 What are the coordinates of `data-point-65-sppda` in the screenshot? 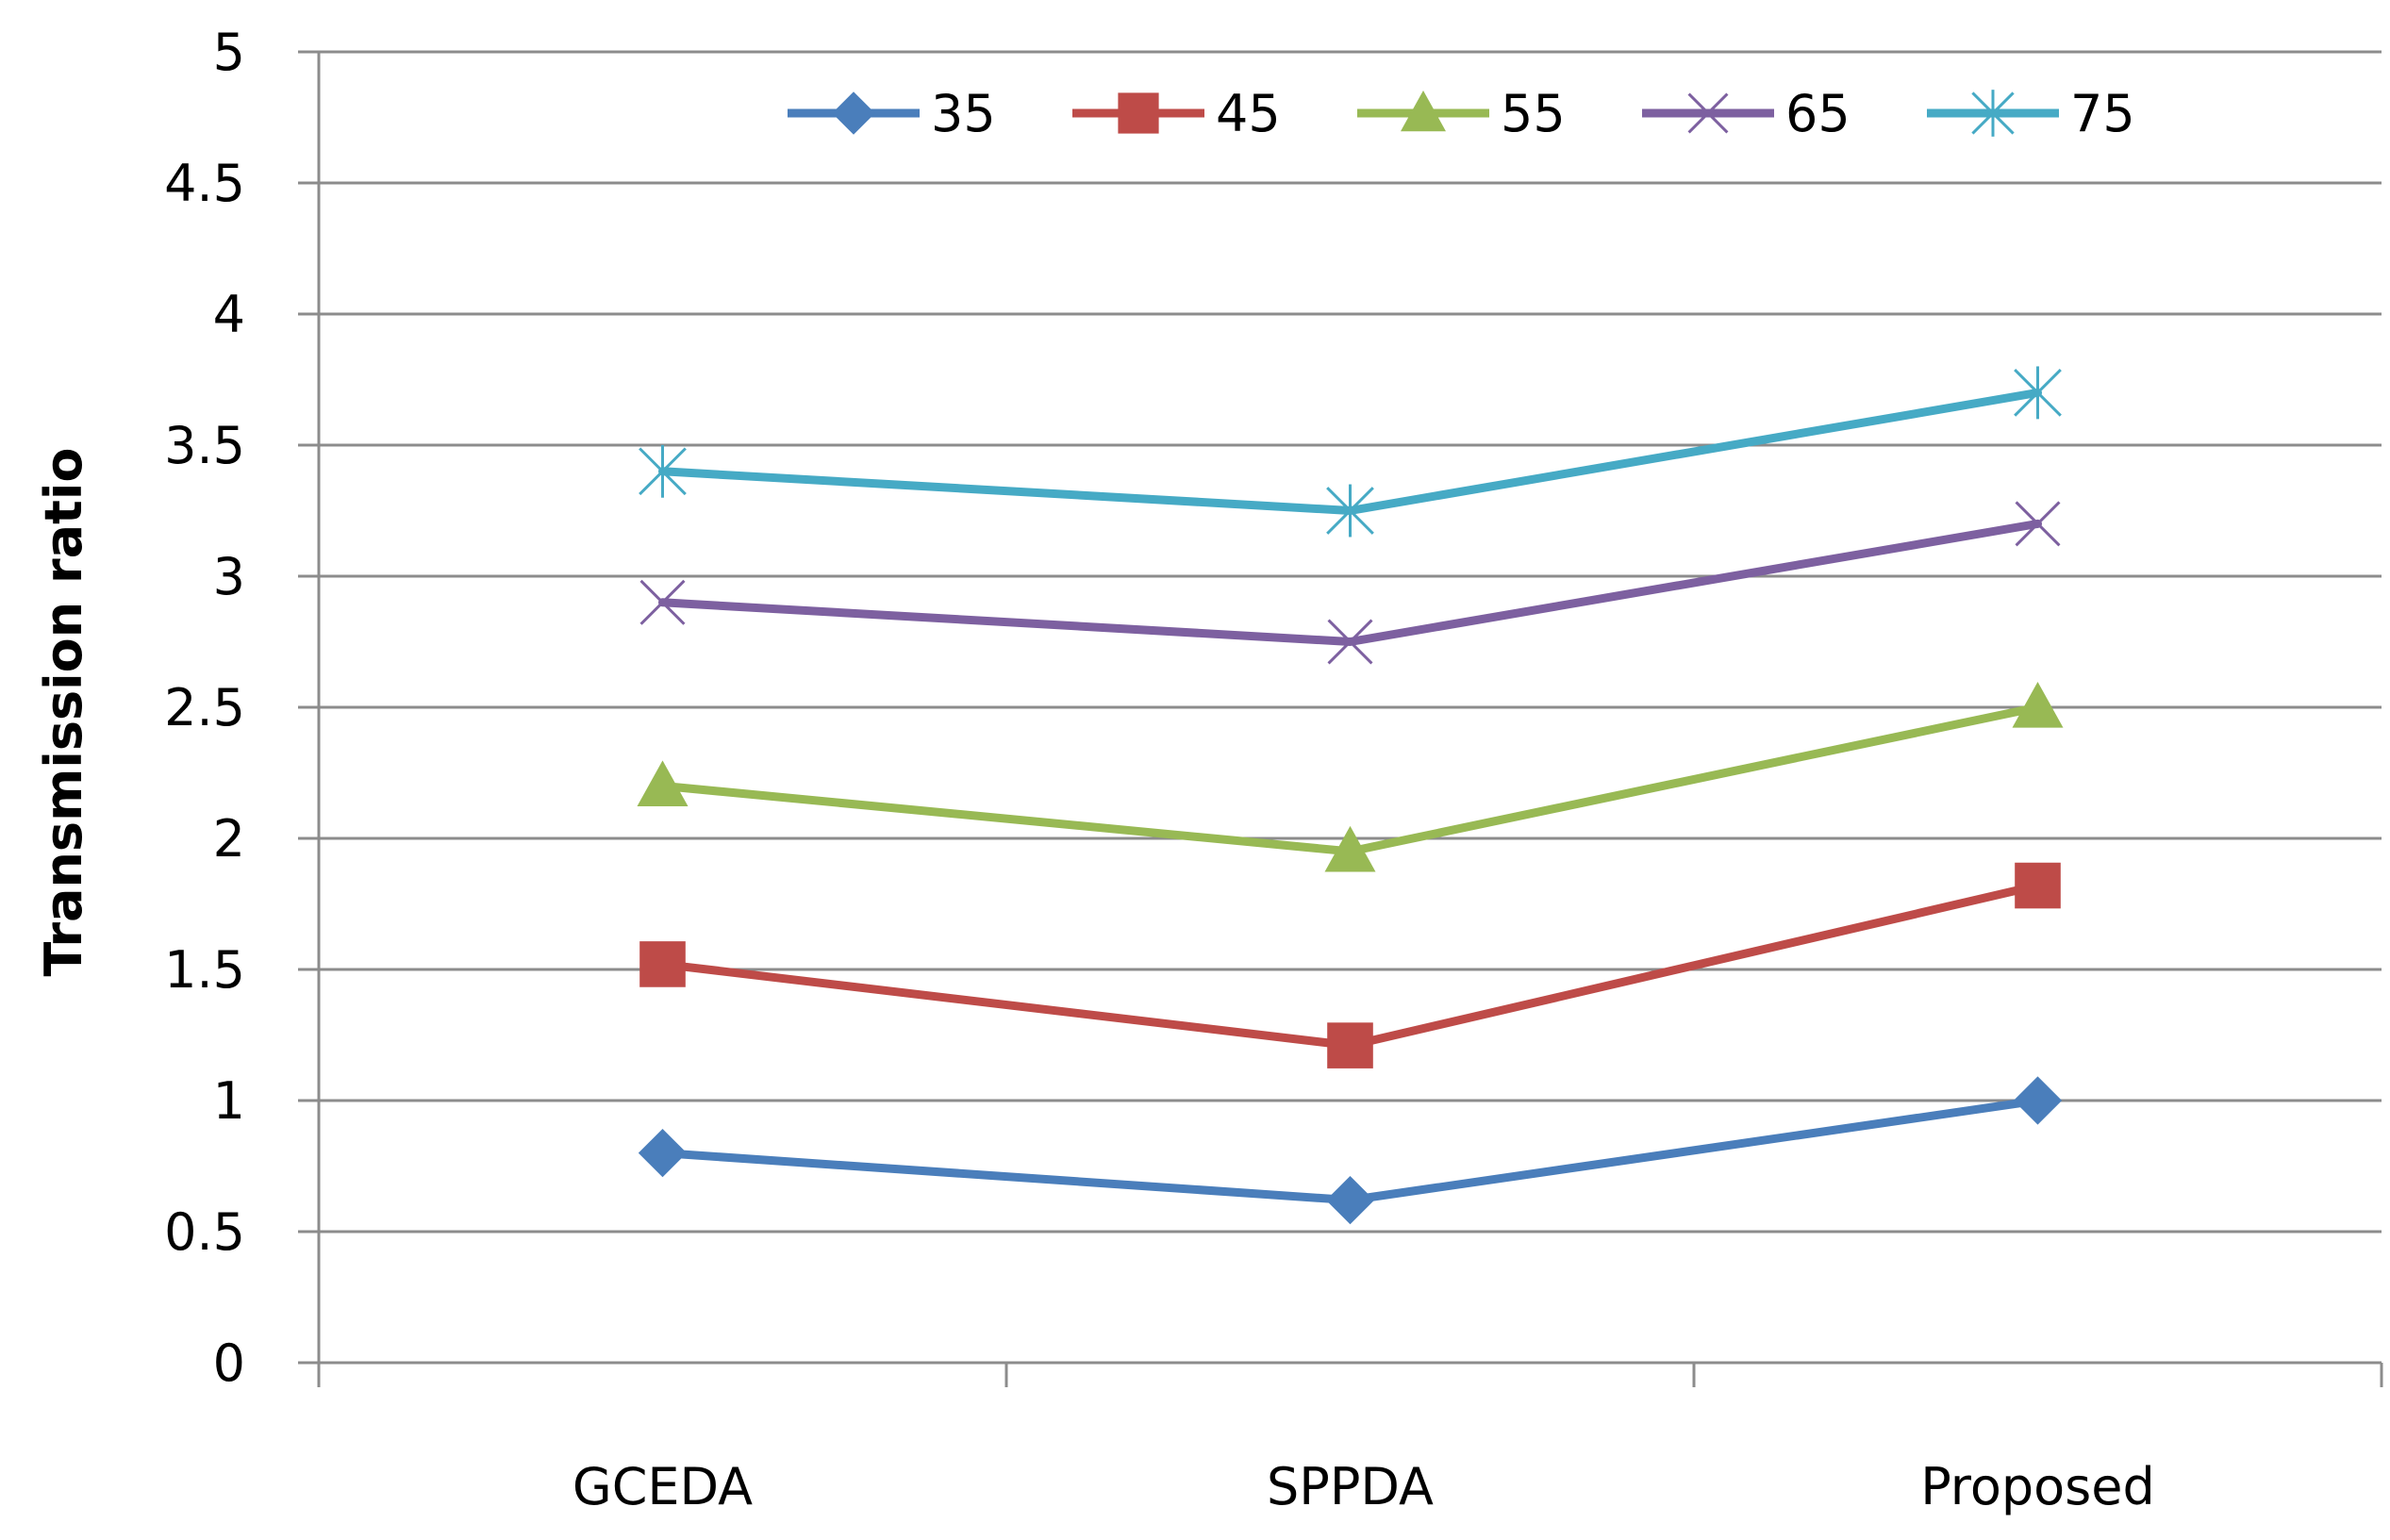 It's located at (1350, 642).